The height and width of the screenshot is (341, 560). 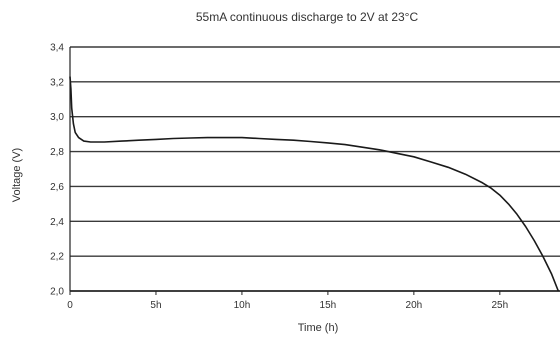 I want to click on x-tick-label: 20h, so click(x=414, y=305).